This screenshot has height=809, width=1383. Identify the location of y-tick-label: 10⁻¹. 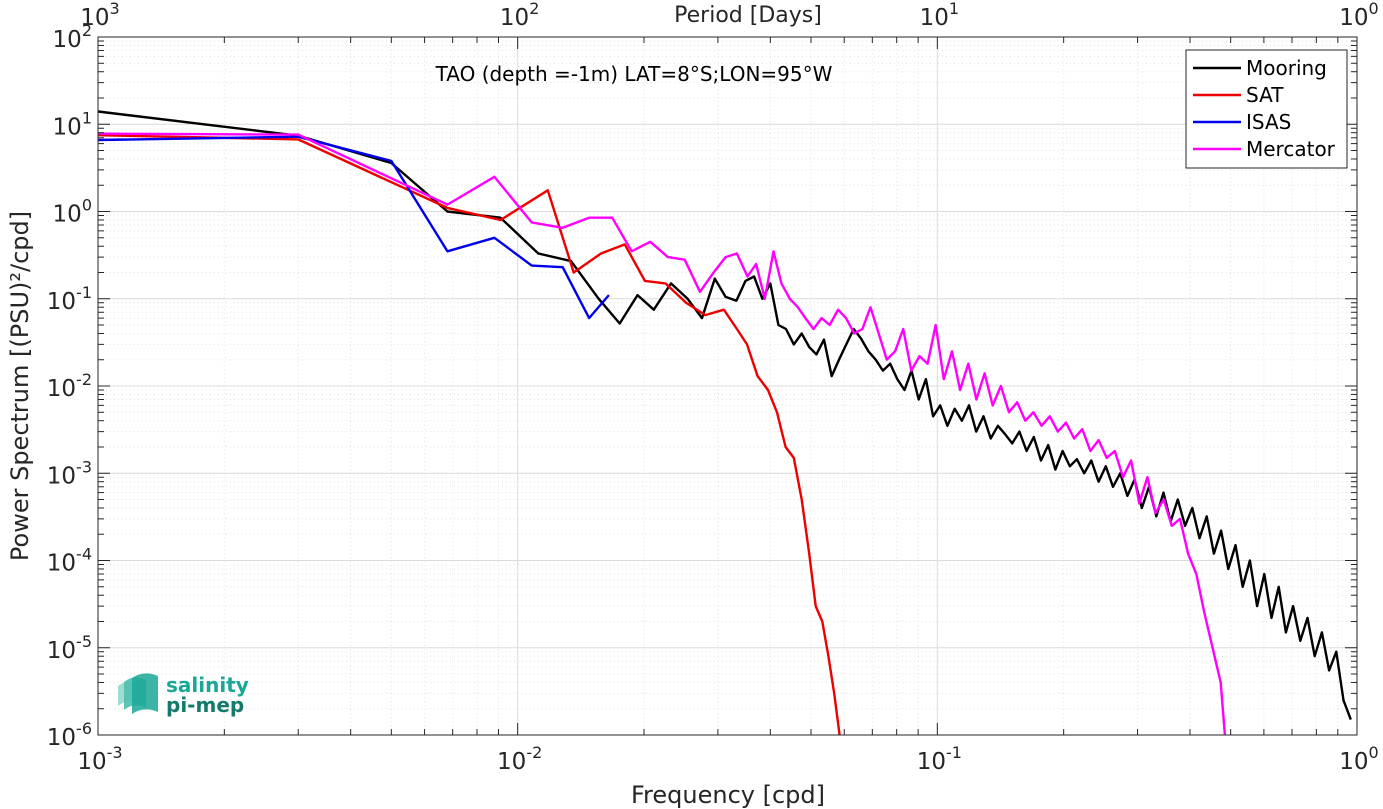
(69, 299).